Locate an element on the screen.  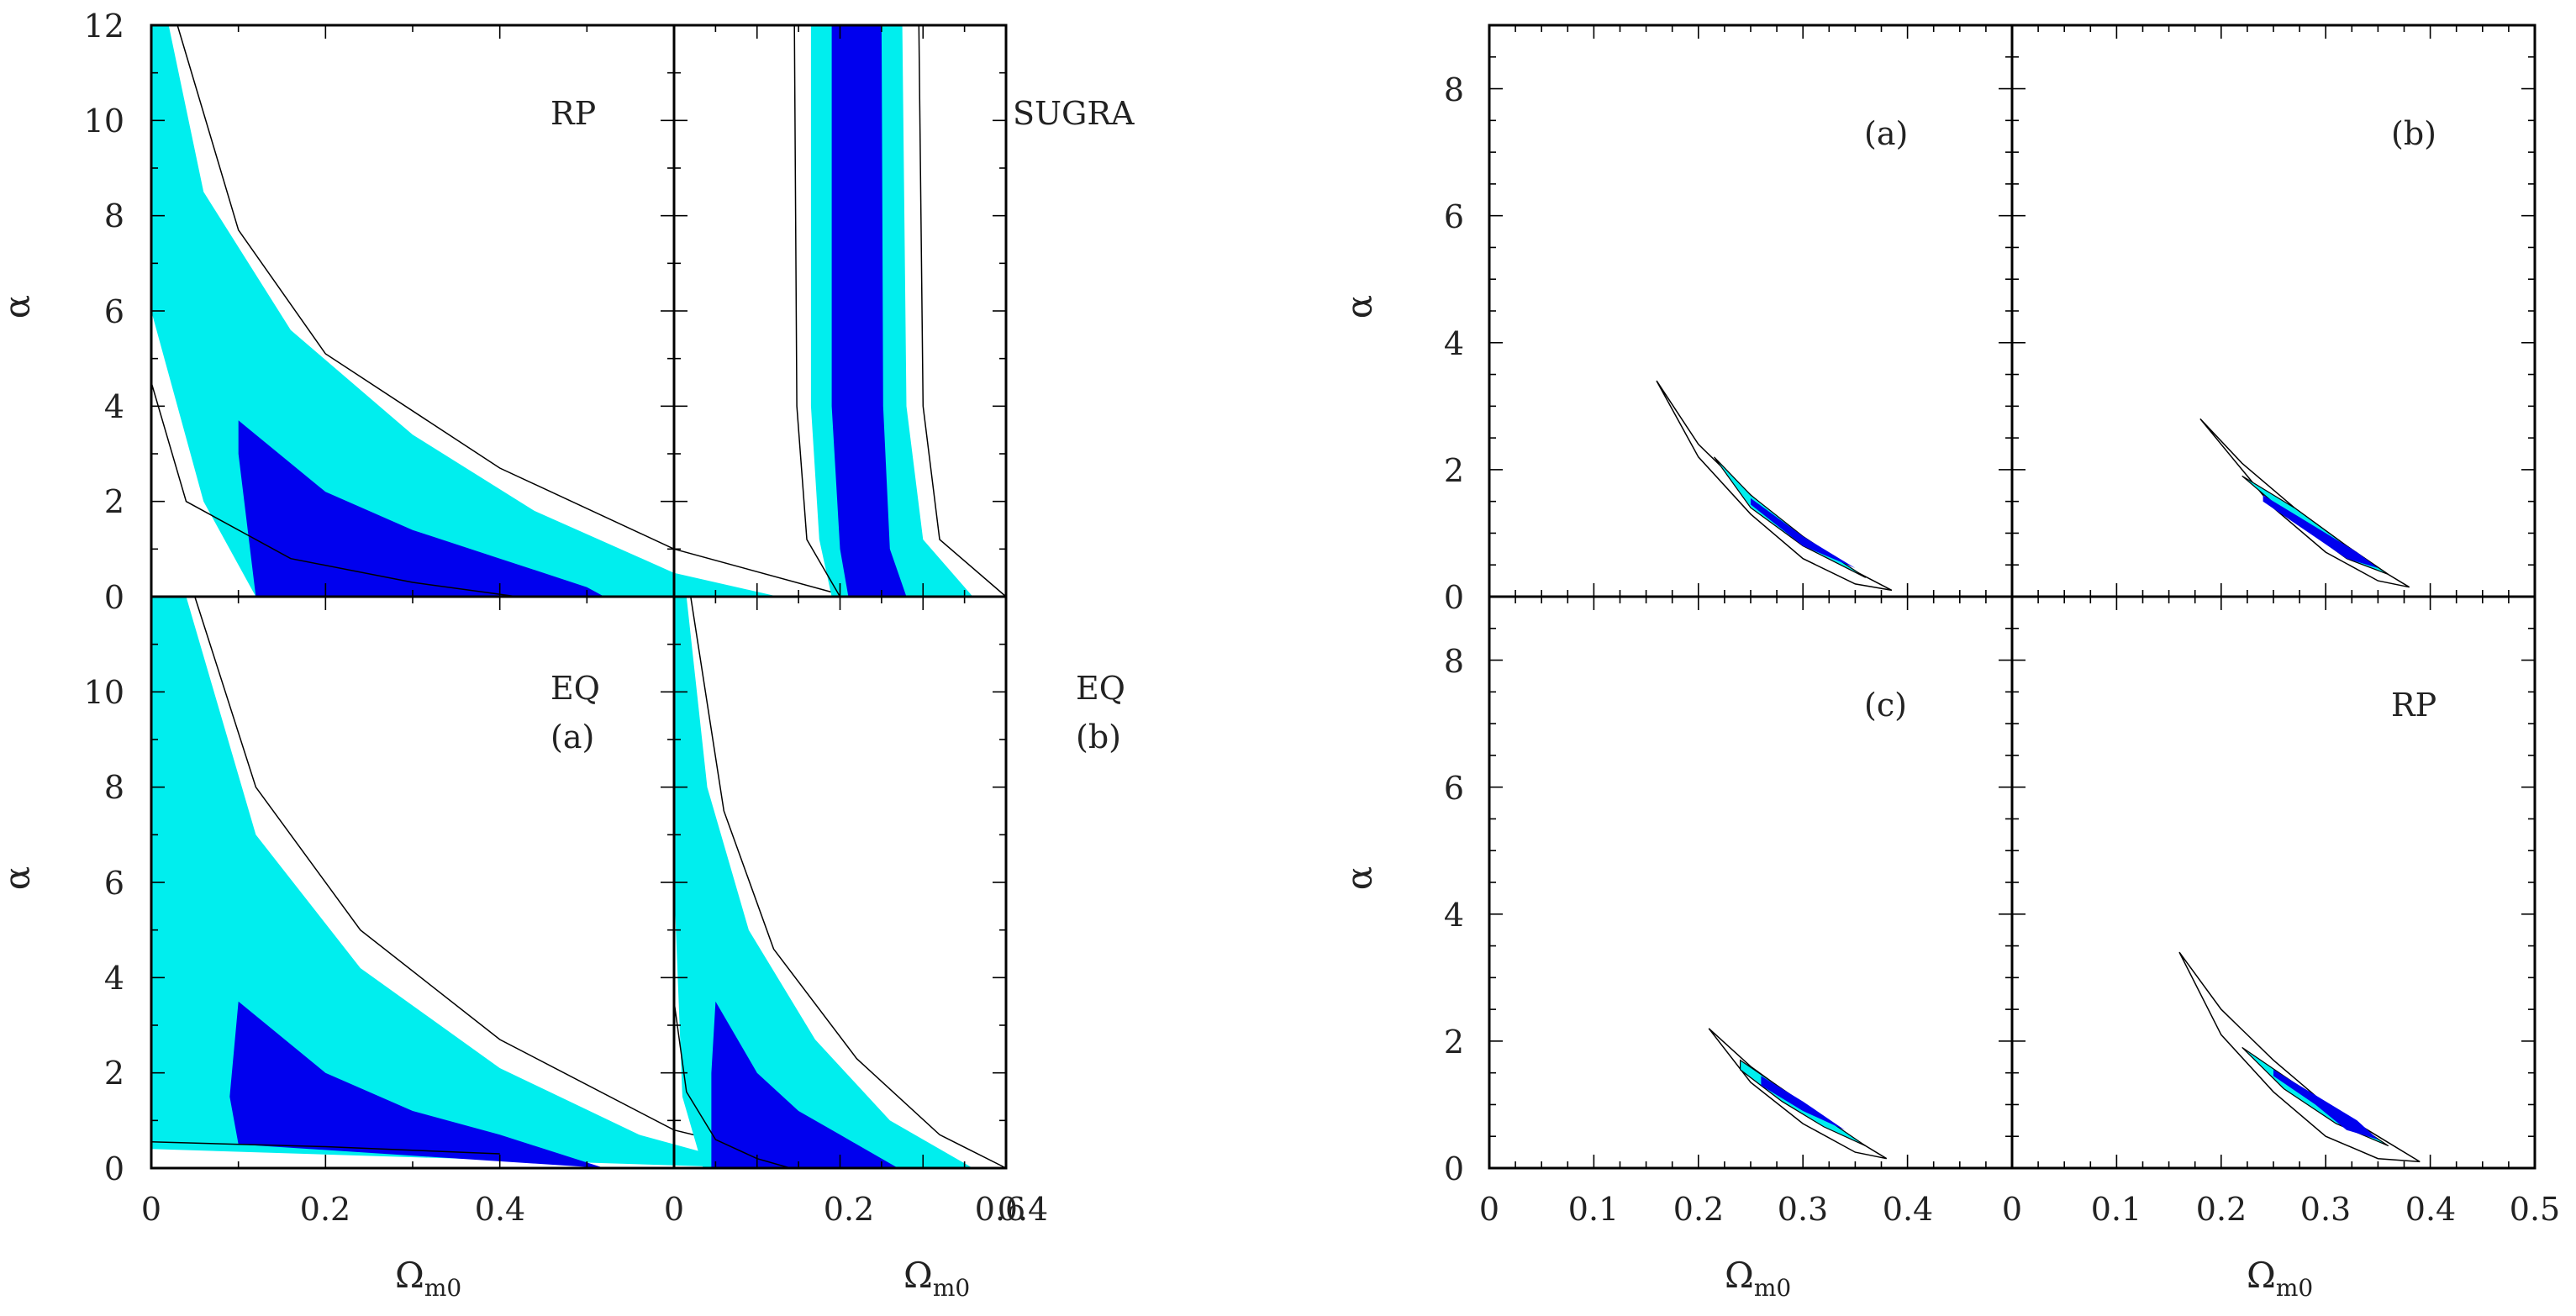
panel-label-c: (c) is located at coordinates (1885, 705).